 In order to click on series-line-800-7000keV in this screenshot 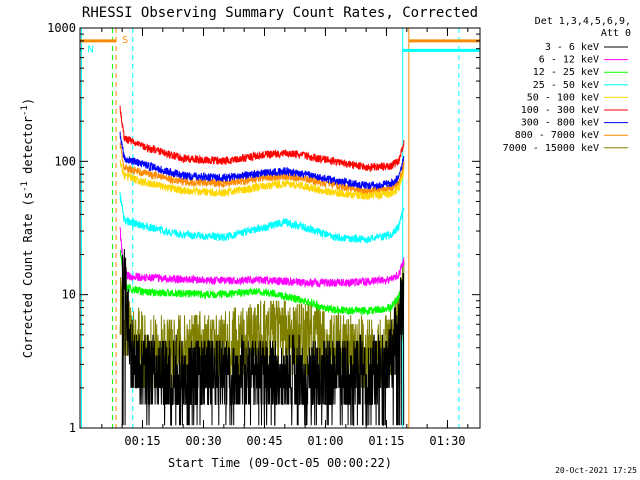, I will do `click(262, 168)`.